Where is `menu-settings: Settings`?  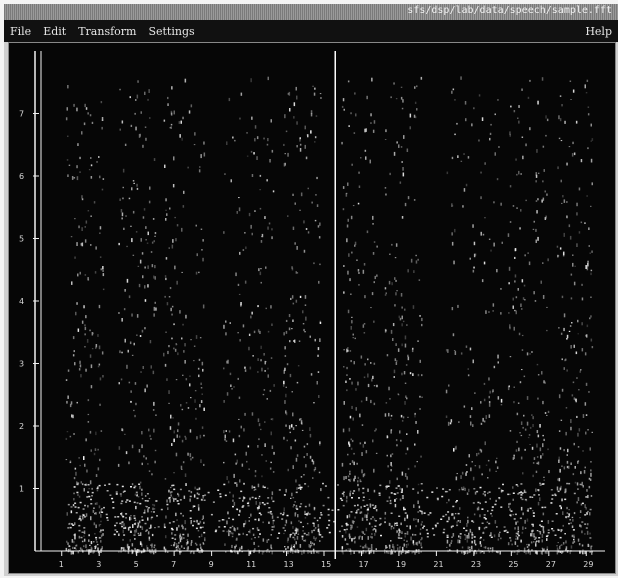 menu-settings: Settings is located at coordinates (171, 31).